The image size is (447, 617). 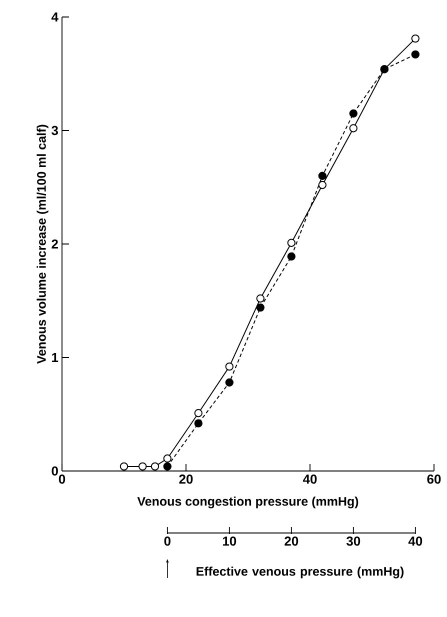 I want to click on y-tick-label: 4, so click(x=54, y=17).